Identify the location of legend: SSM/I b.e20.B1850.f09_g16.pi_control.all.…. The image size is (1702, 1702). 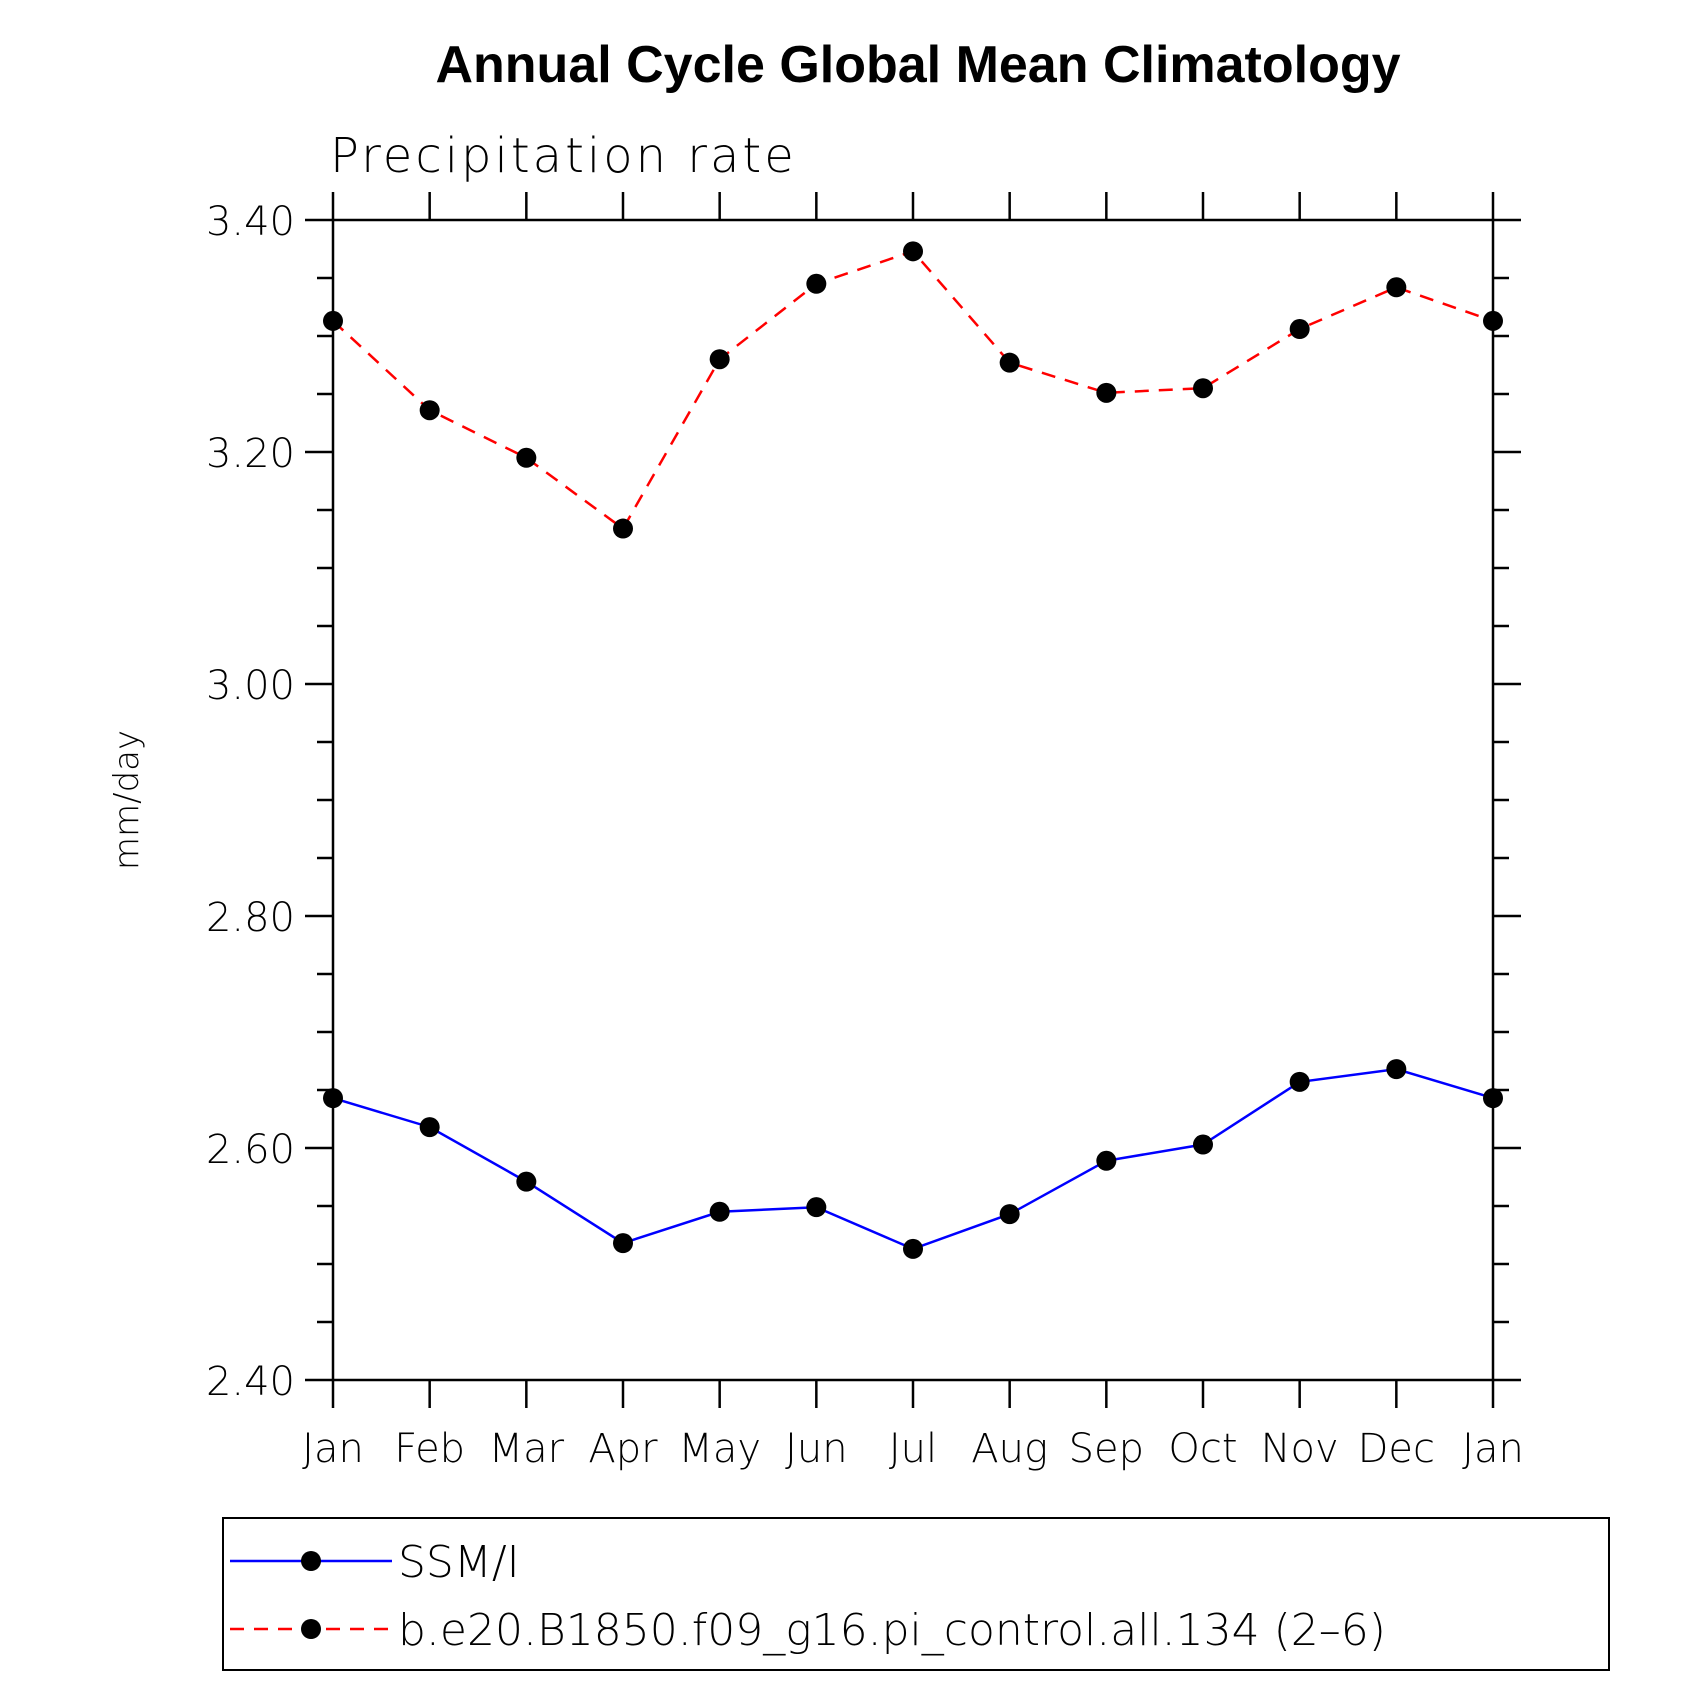
(916, 1594).